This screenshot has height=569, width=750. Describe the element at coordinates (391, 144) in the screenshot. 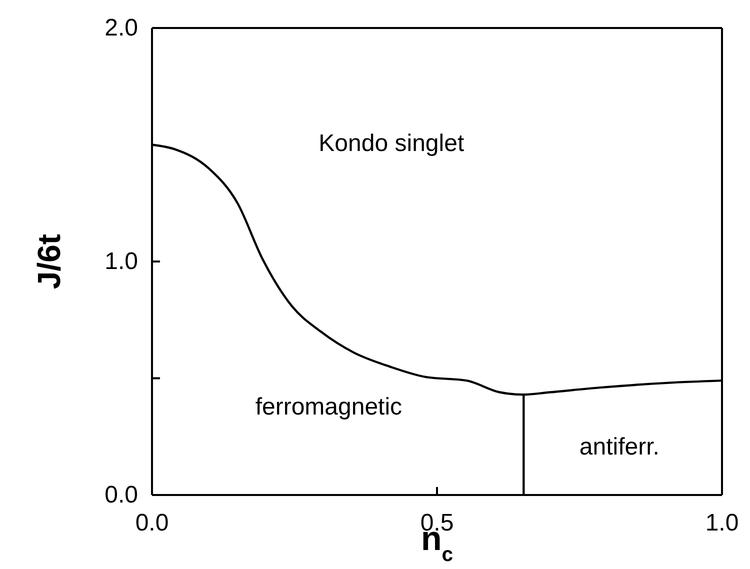

I see `annotation: Kondo singlet` at that location.